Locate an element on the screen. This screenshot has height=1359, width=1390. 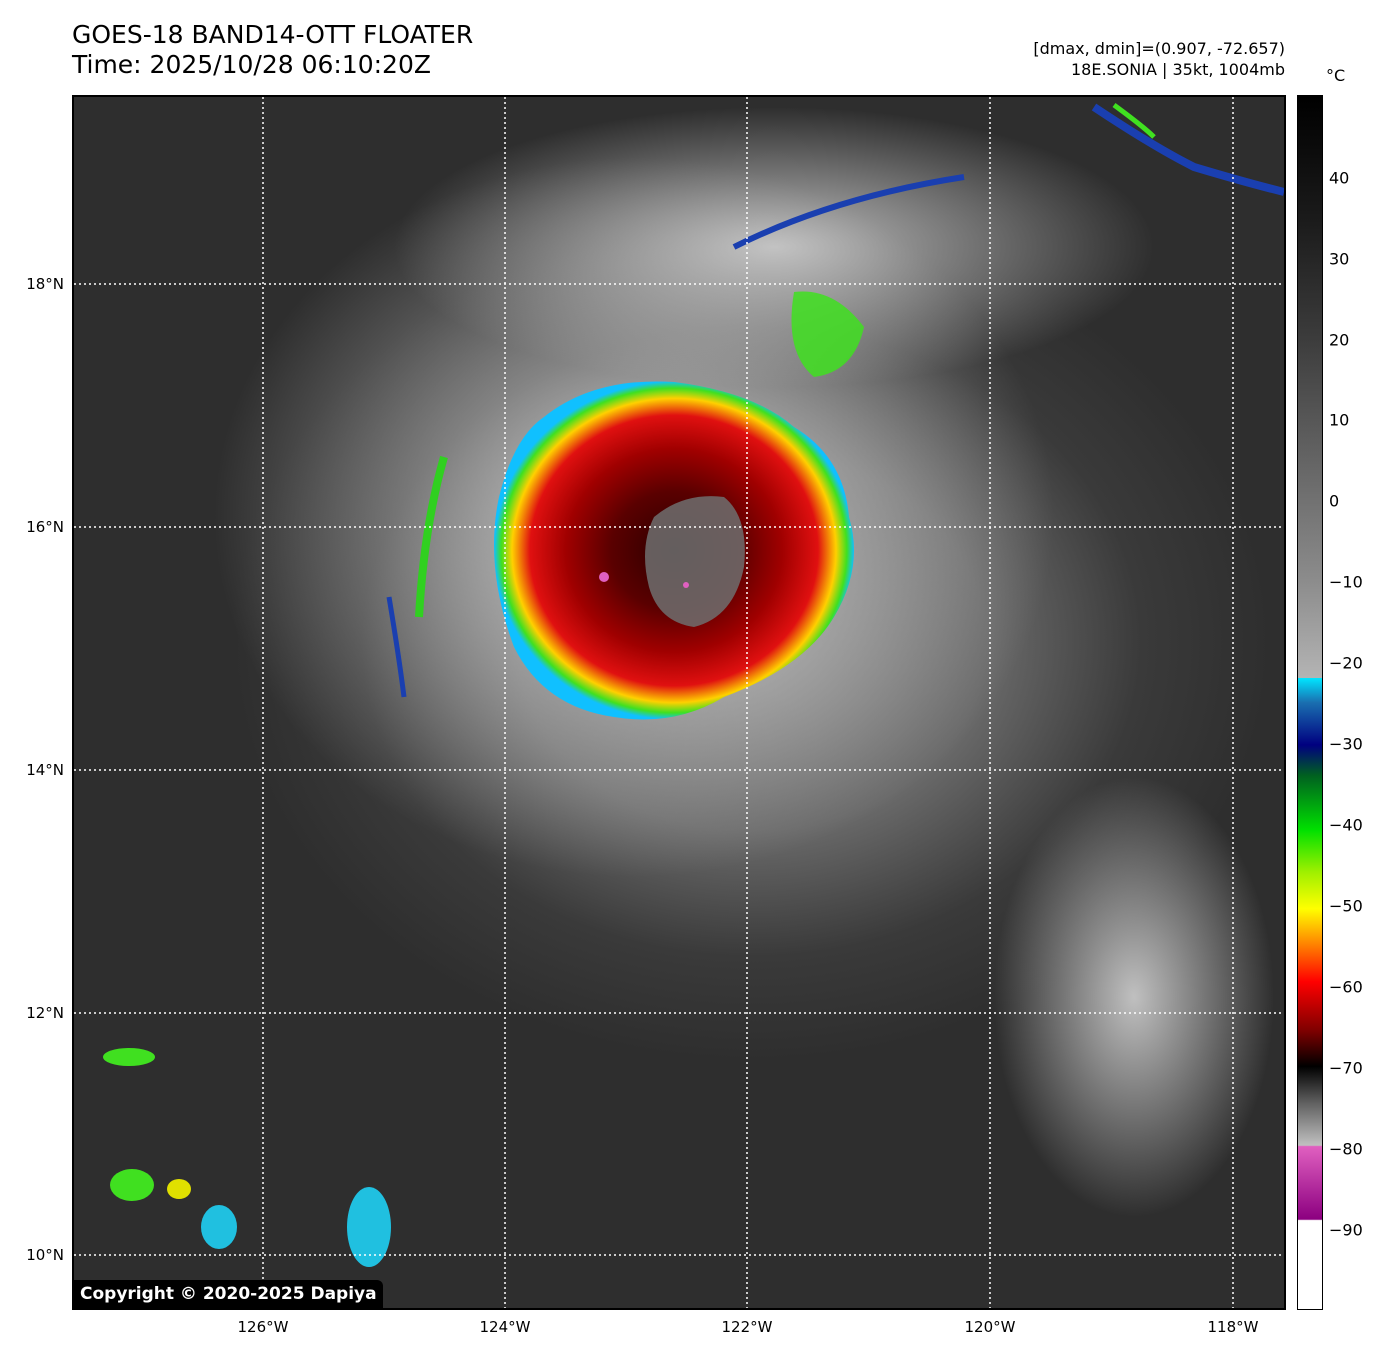
colorbar-tick-10: 10 is located at coordinates (1339, 420).